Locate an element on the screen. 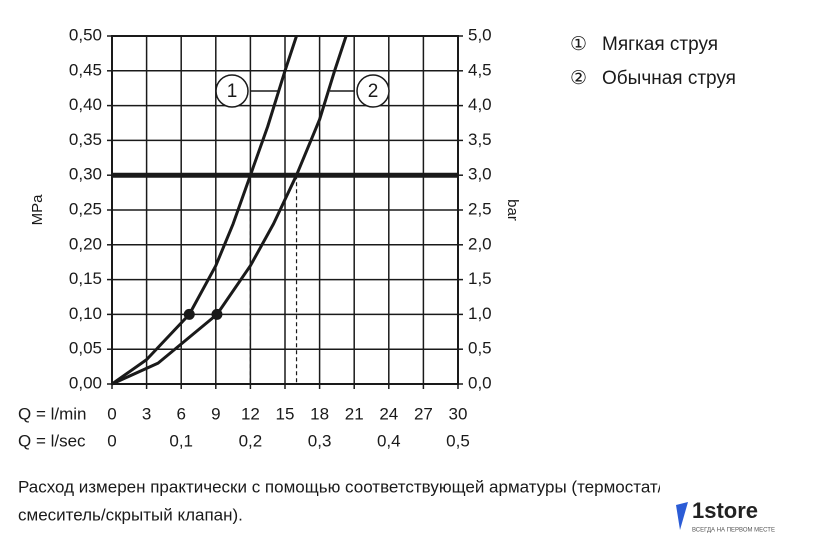 The image size is (840, 551). y2-tick-label: 5,0 is located at coordinates (480, 34).